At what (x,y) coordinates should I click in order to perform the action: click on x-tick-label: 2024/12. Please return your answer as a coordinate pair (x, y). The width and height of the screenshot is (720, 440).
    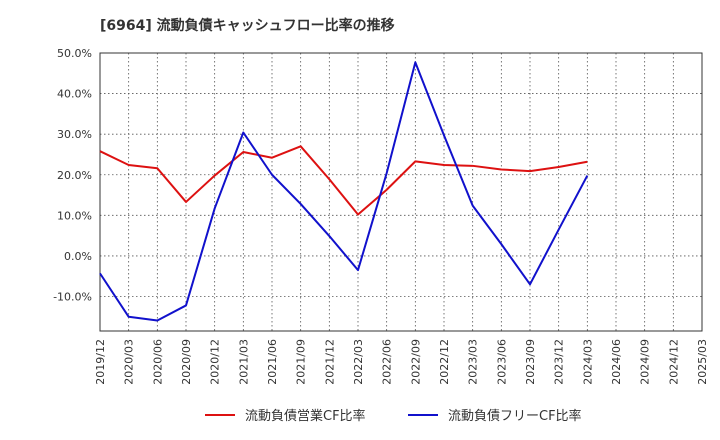
    Looking at the image, I should click on (673, 362).